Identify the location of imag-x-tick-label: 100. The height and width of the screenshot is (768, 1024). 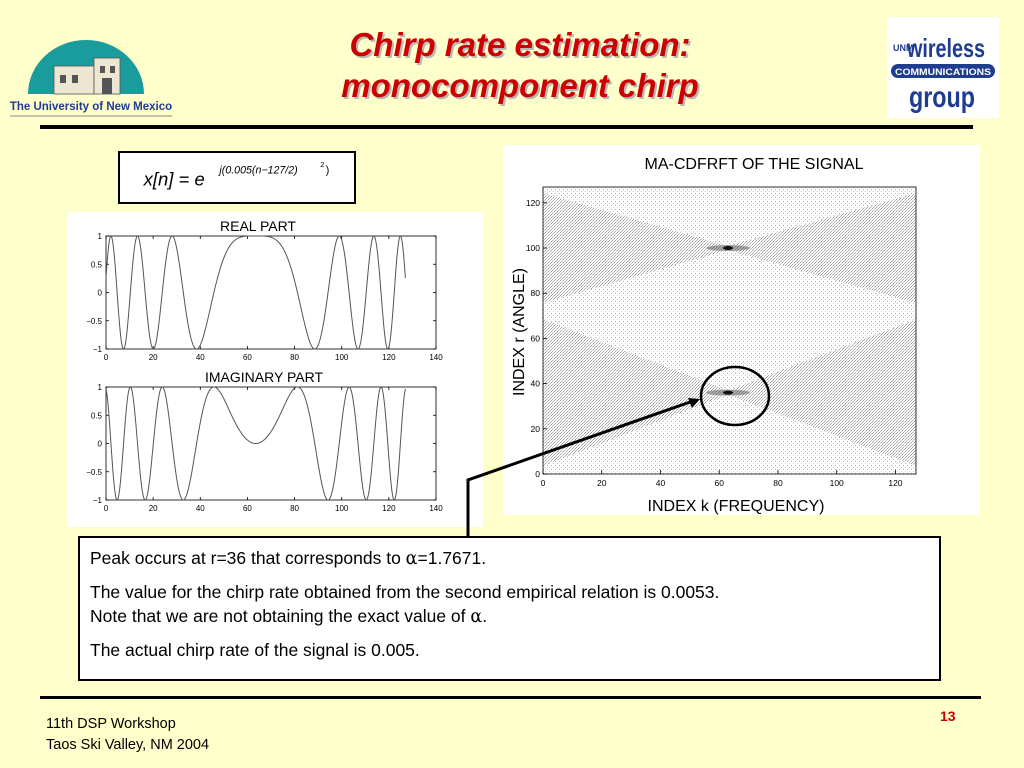
(342, 508).